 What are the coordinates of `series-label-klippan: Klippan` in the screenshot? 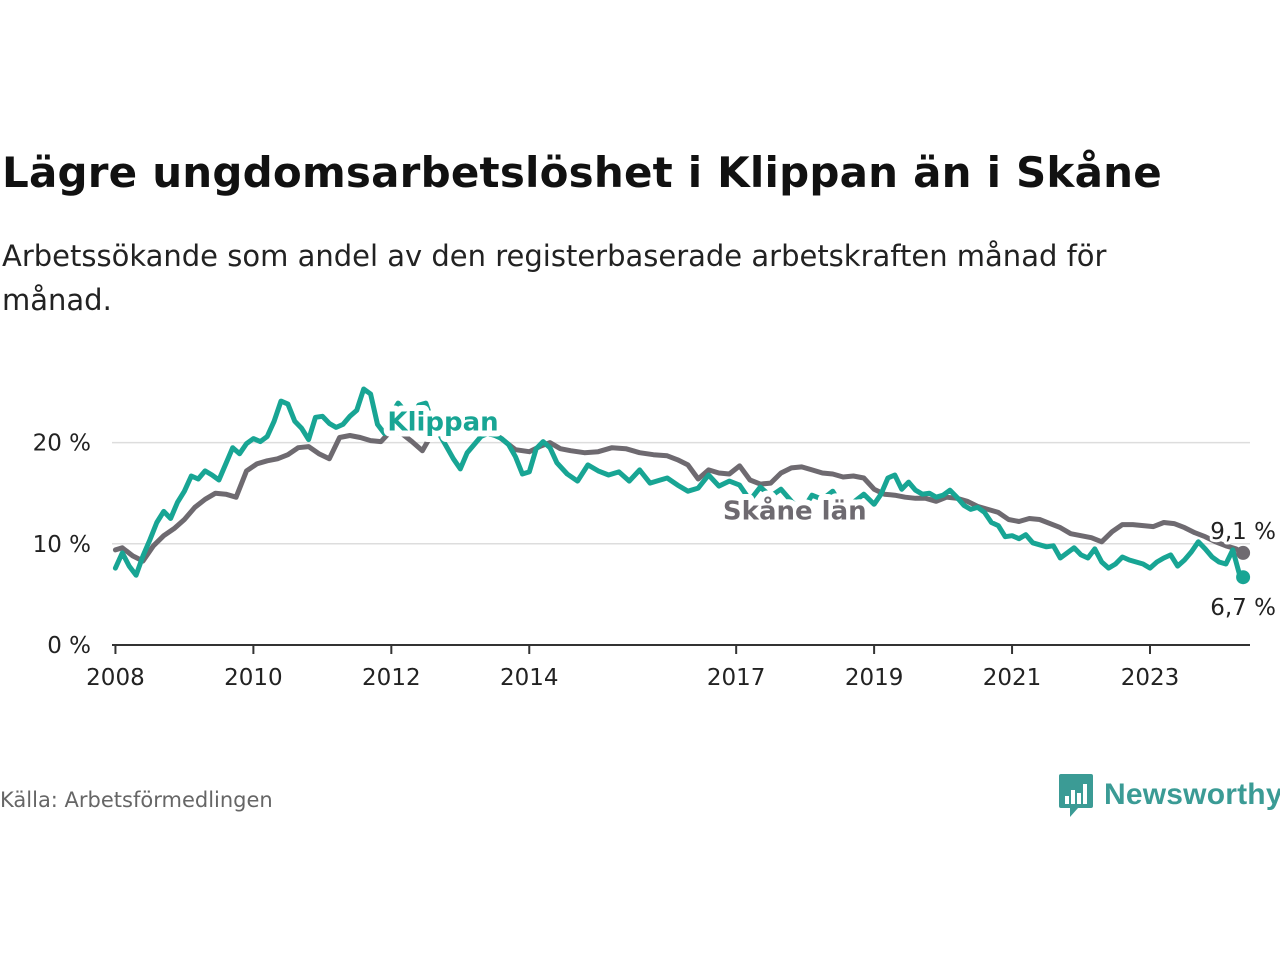 It's located at (442, 422).